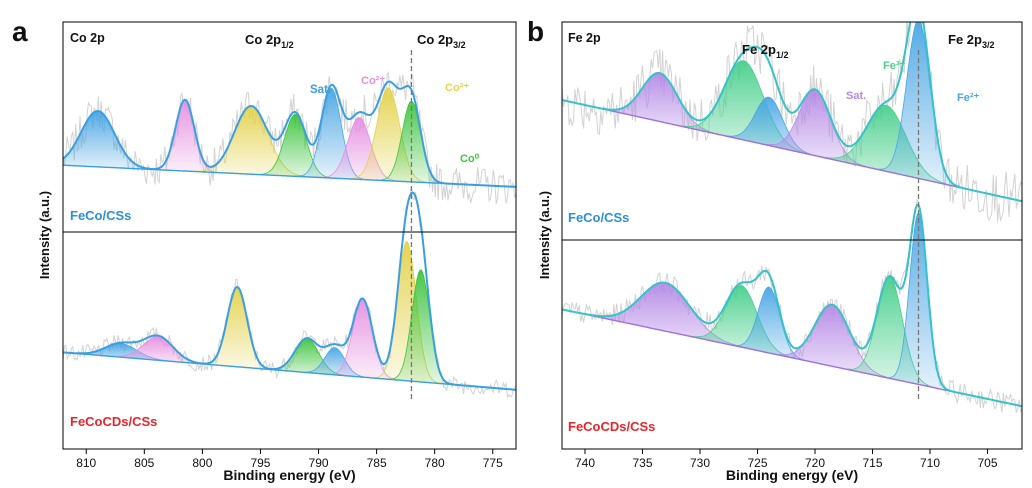 The width and height of the screenshot is (1032, 488). Describe the element at coordinates (598, 217) in the screenshot. I see `panel-b-sample-top: FeCo/CSs` at that location.